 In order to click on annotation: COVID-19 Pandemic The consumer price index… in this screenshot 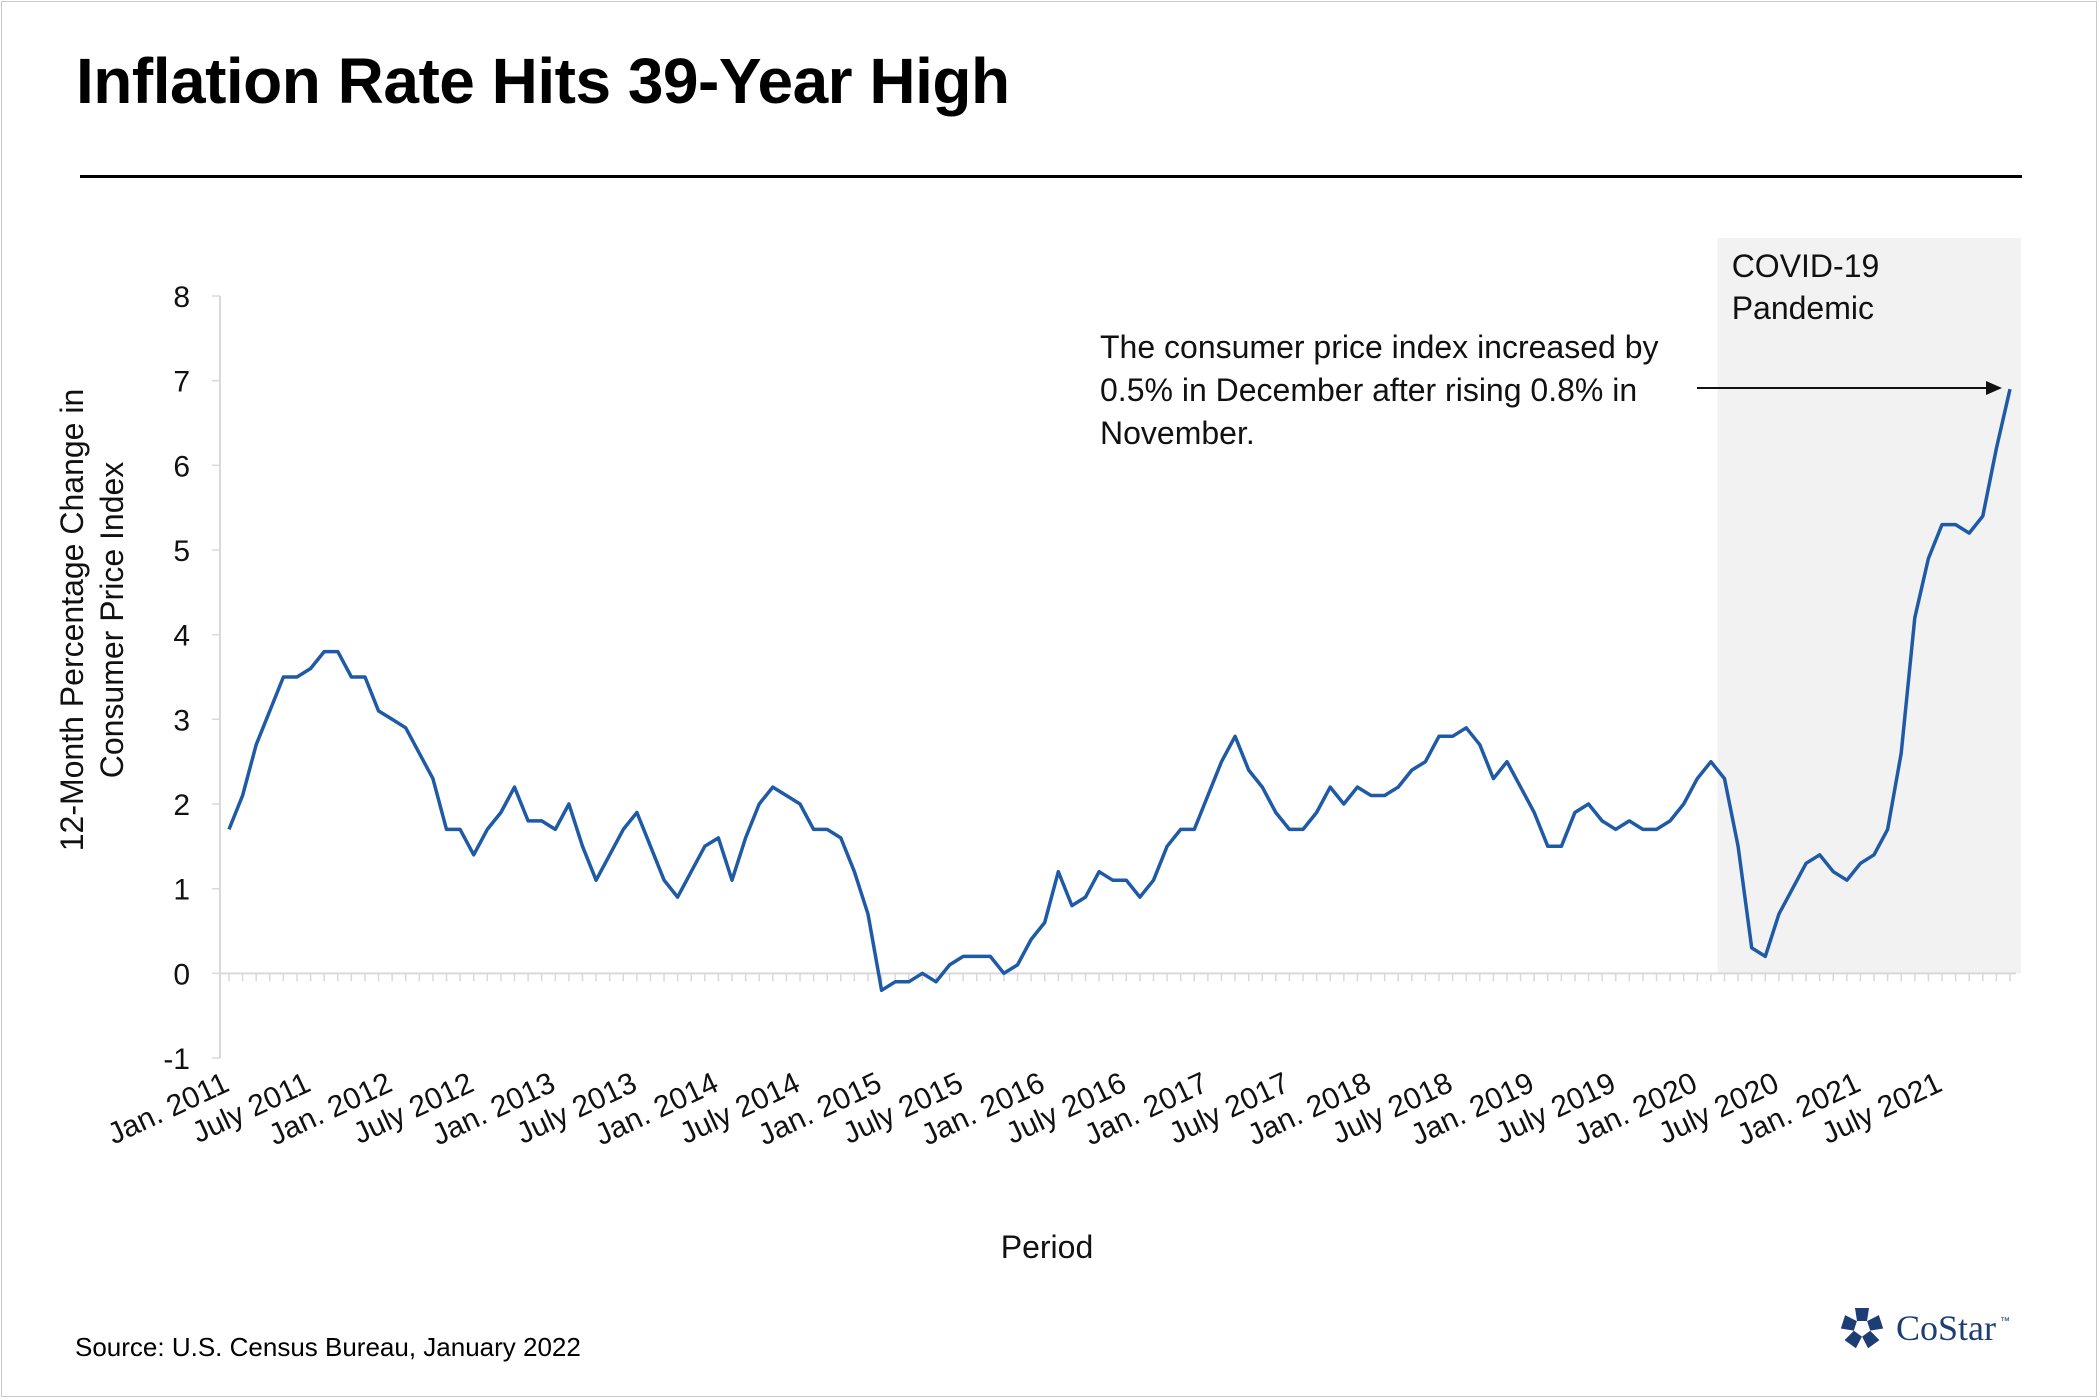, I will do `click(1551, 349)`.